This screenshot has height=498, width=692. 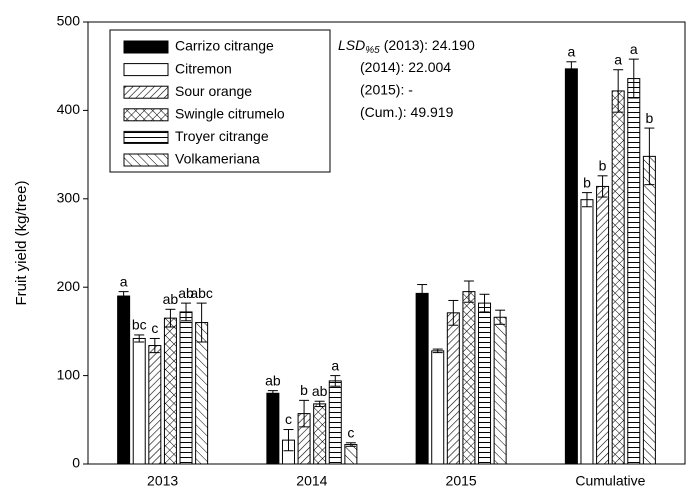 I want to click on significance-letter: abc, so click(x=201, y=293).